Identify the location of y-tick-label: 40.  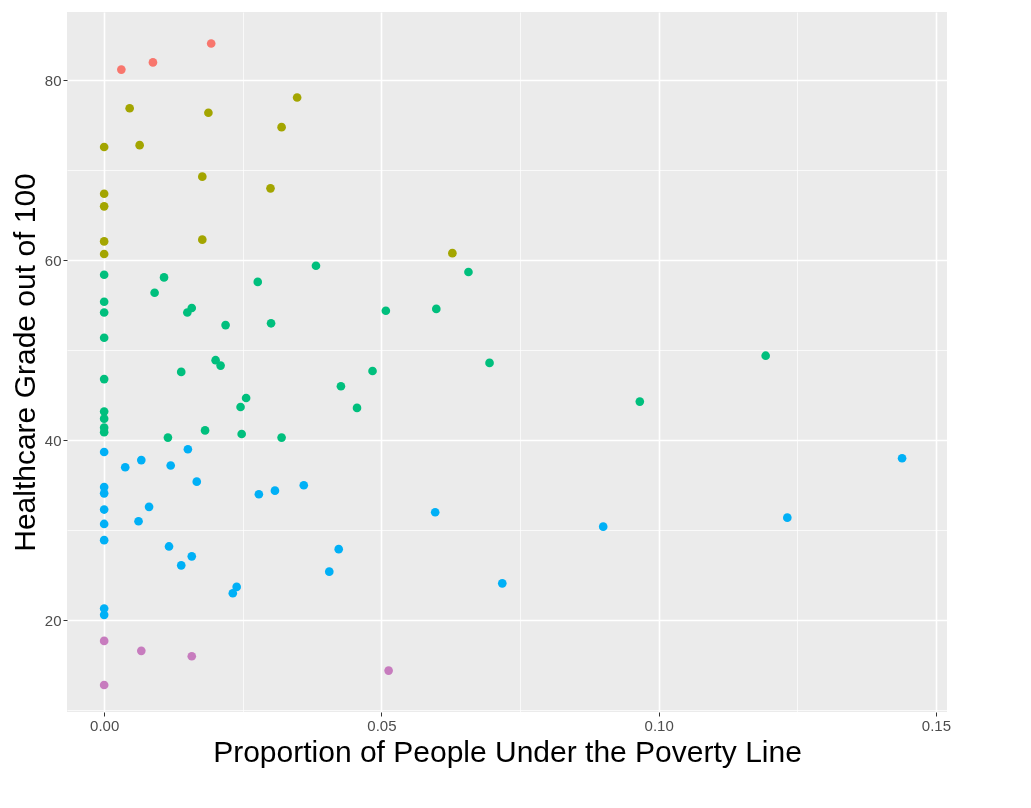
(53, 440).